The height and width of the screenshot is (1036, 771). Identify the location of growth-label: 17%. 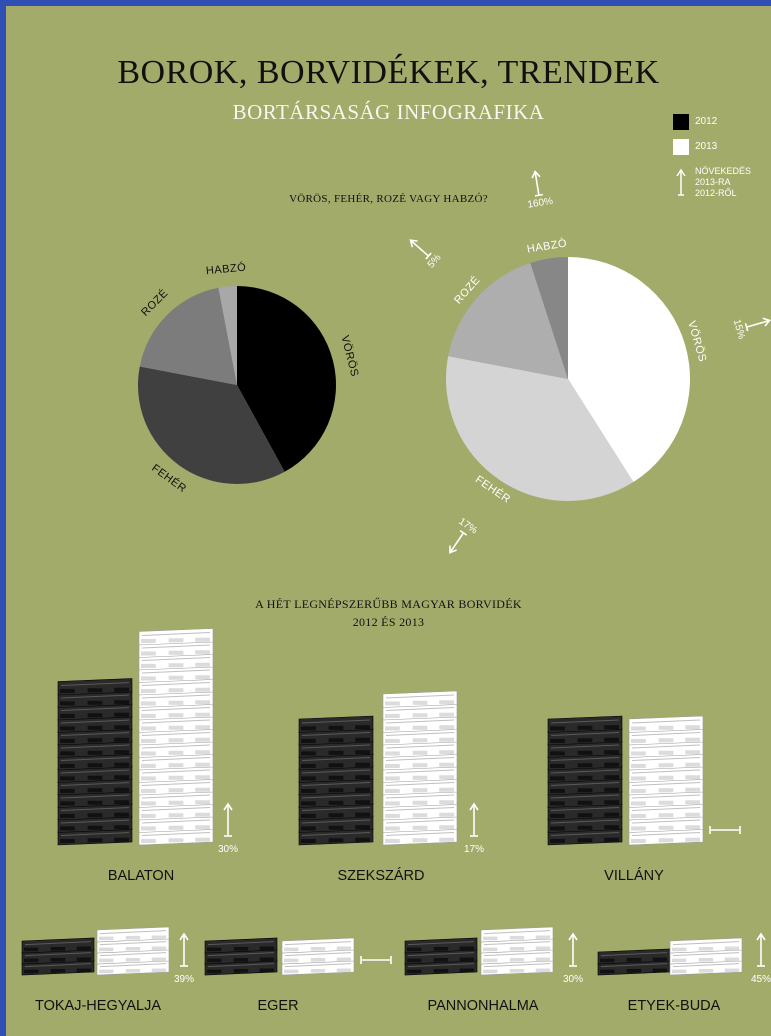
(474, 849).